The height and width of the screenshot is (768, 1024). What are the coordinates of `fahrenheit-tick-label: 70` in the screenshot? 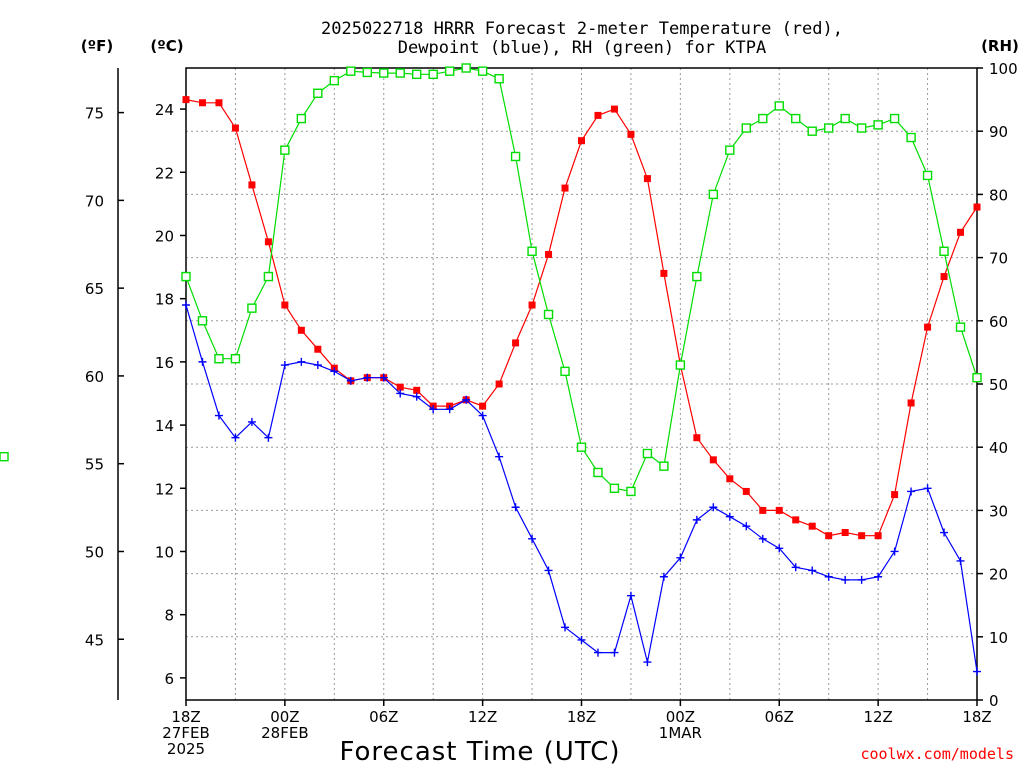 It's located at (94, 201).